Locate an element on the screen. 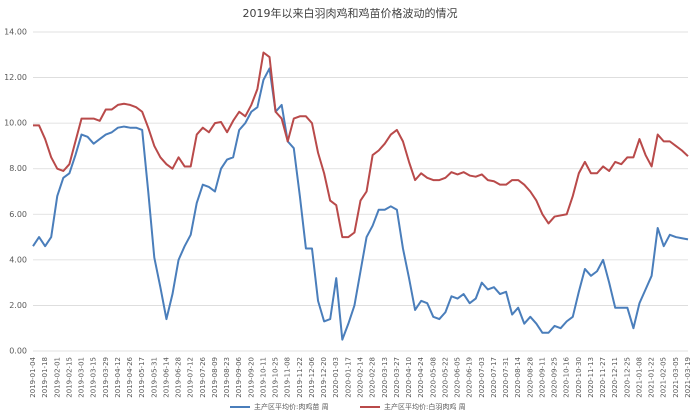 Image resolution: width=700 pixels, height=419 pixels. x-tick-label: 2019-03-15 is located at coordinates (94, 377).